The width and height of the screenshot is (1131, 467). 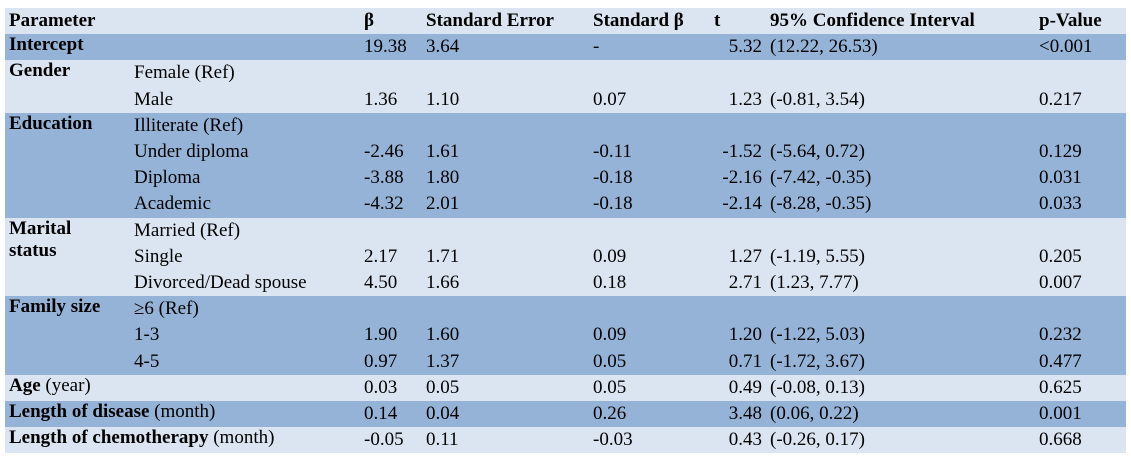 What do you see at coordinates (391, 21) in the screenshot?
I see `header-cell: β` at bounding box center [391, 21].